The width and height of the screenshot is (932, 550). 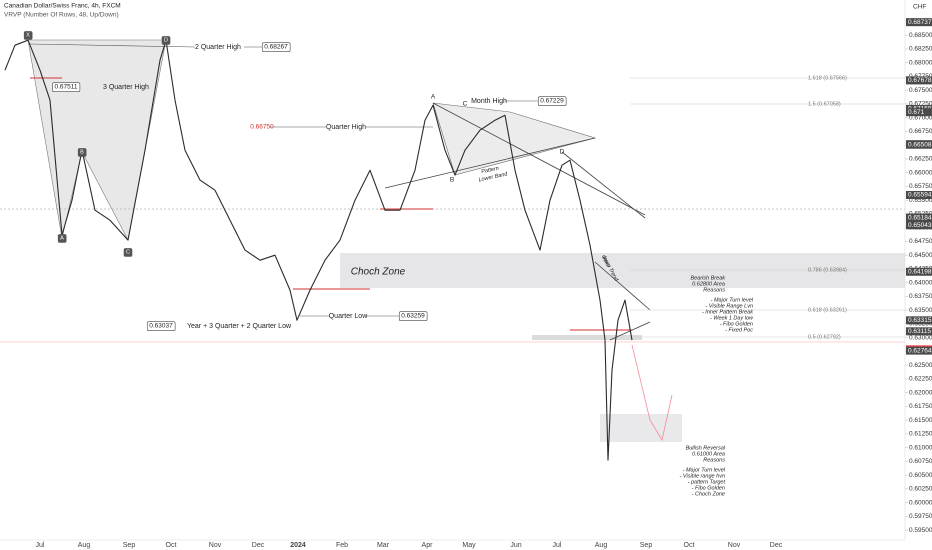 What do you see at coordinates (920, 104) in the screenshot?
I see `y-tick-label: 0.67250` at bounding box center [920, 104].